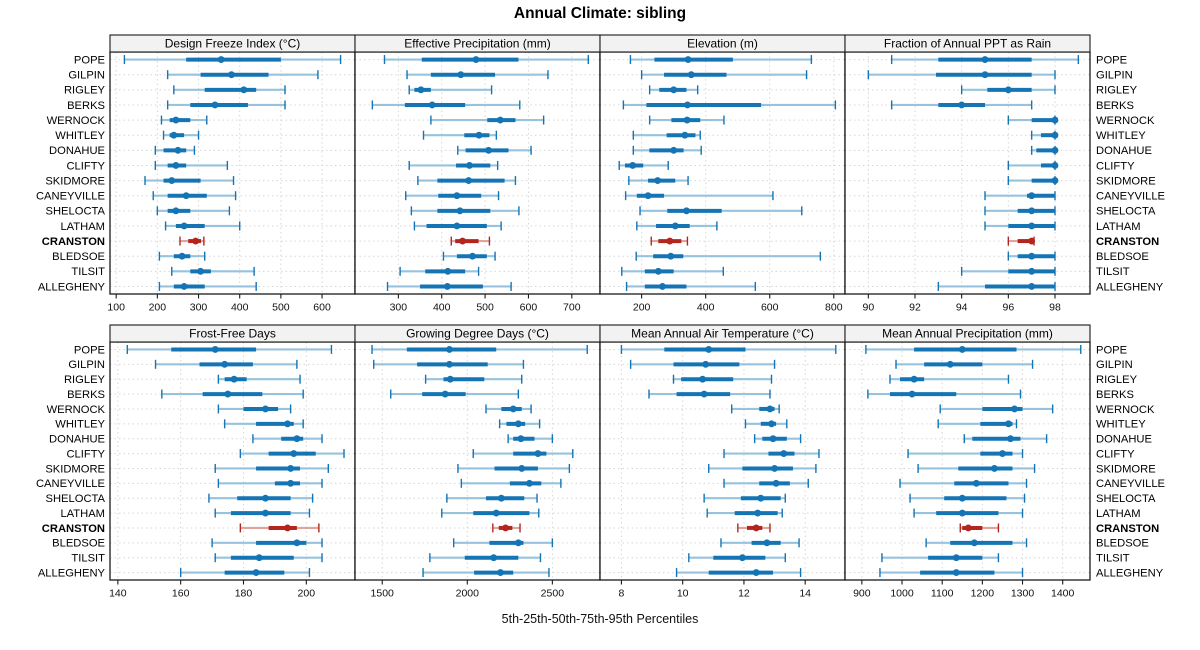  Describe the element at coordinates (1121, 136) in the screenshot. I see `station-label-whitley: WHITLEY` at that location.